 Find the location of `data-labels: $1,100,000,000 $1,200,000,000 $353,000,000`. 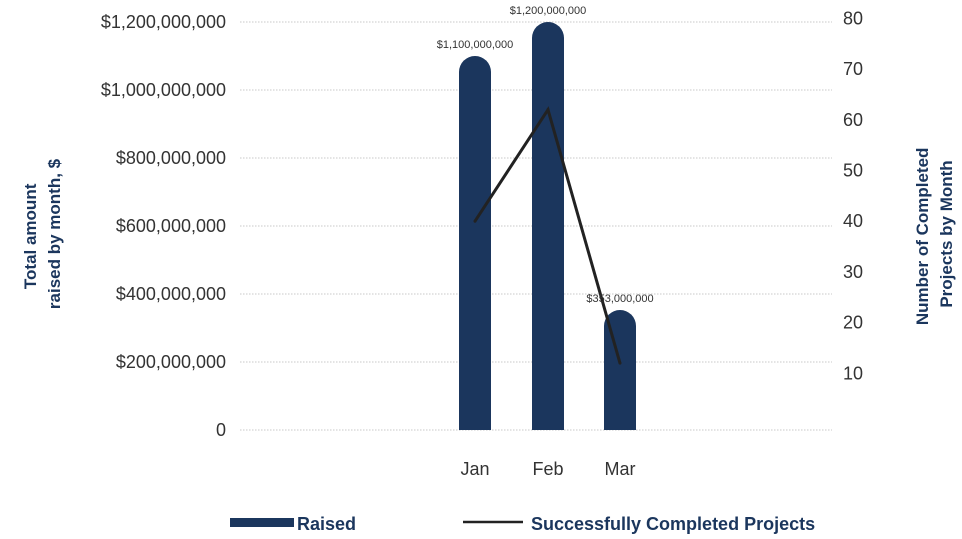

data-labels: $1,100,000,000 $1,200,000,000 $353,000,000 is located at coordinates (545, 155).